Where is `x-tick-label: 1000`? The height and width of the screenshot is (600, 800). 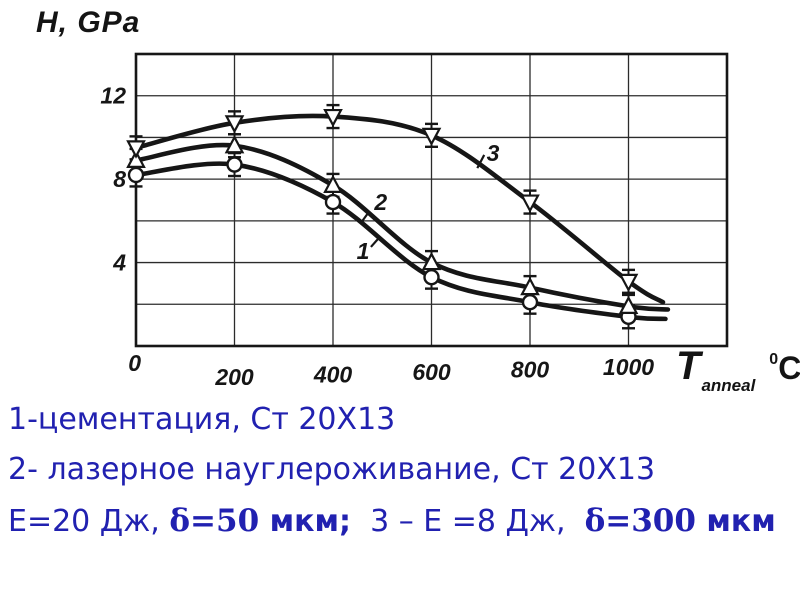
x-tick-label: 1000 is located at coordinates (628, 367).